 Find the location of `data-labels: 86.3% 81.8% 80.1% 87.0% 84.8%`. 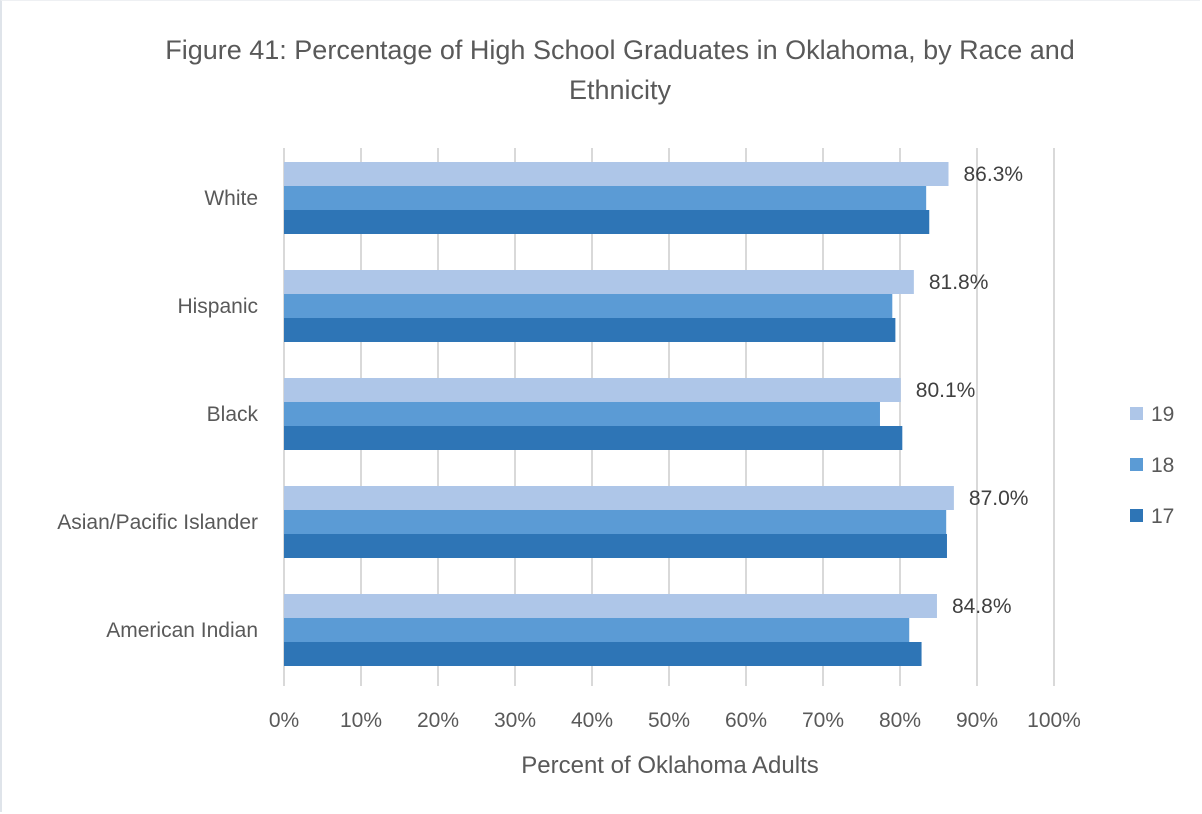

data-labels: 86.3% 81.8% 80.1% 87.0% 84.8% is located at coordinates (972, 390).